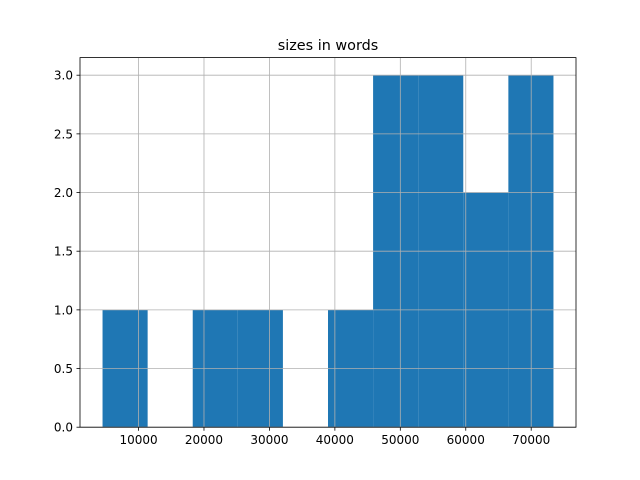  What do you see at coordinates (63, 252) in the screenshot?
I see `y-tick-label: 1.5` at bounding box center [63, 252].